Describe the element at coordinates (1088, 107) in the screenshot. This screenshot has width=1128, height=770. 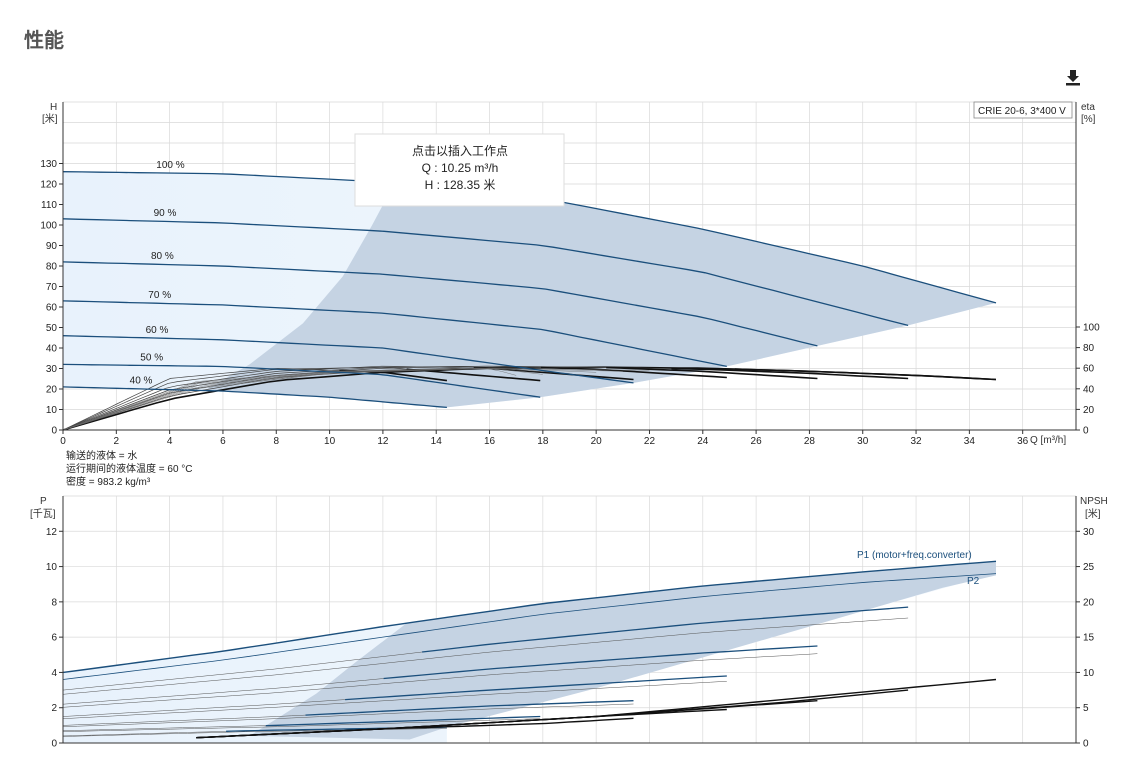
I see `eta-label-top: eta` at that location.